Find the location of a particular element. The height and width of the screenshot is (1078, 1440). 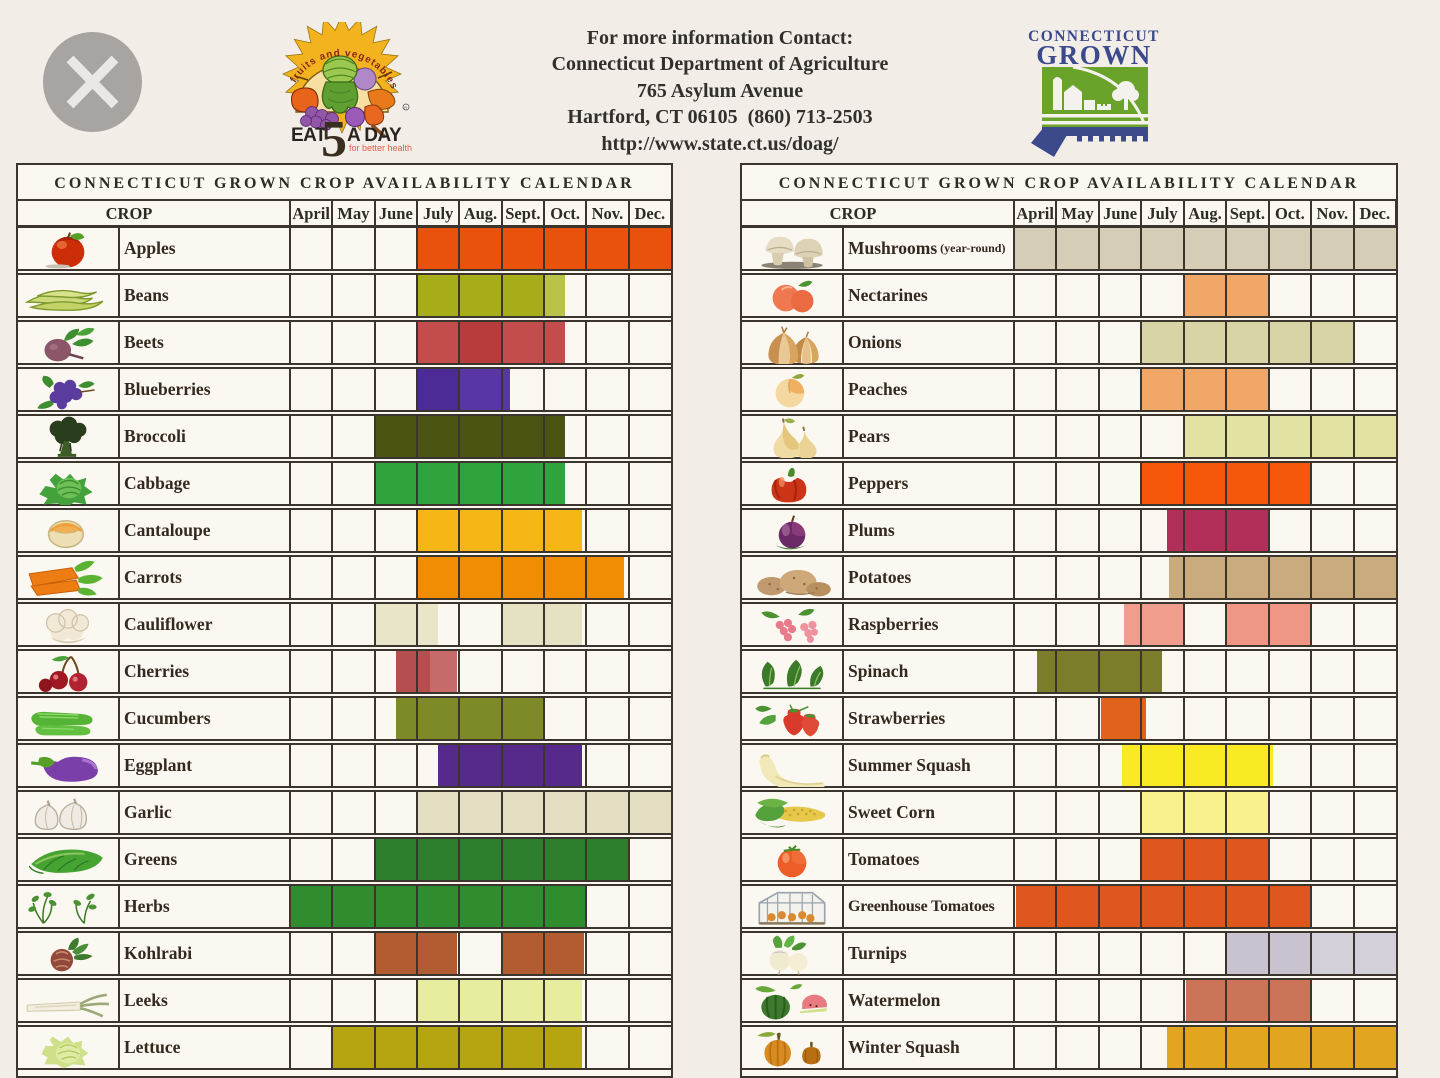

svg-text: R is located at coordinates (406, 108).